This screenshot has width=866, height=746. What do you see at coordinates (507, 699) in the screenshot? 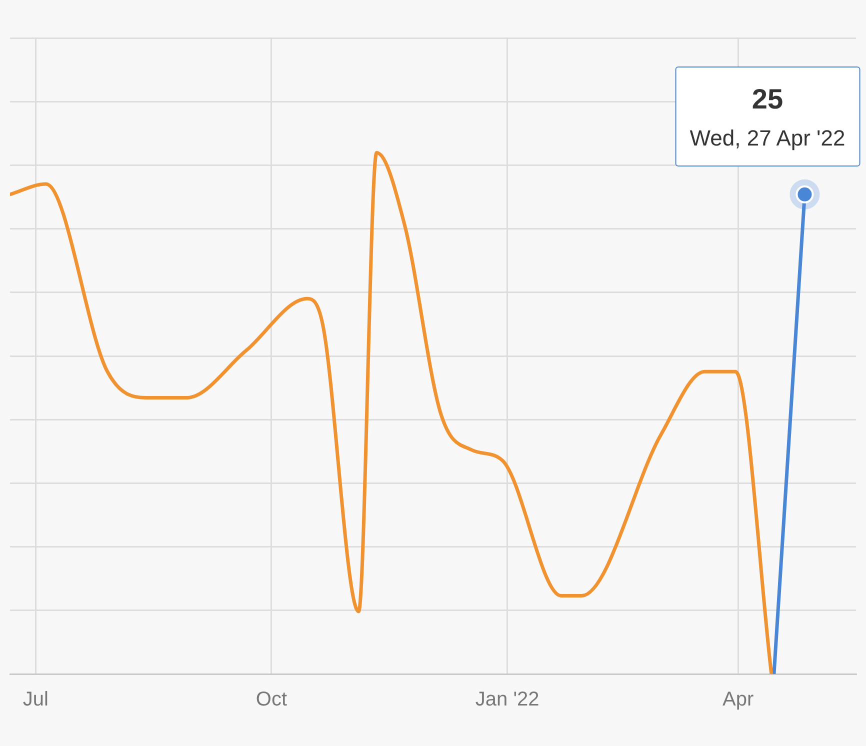
I see `x-tick-label: Jan '22` at bounding box center [507, 699].